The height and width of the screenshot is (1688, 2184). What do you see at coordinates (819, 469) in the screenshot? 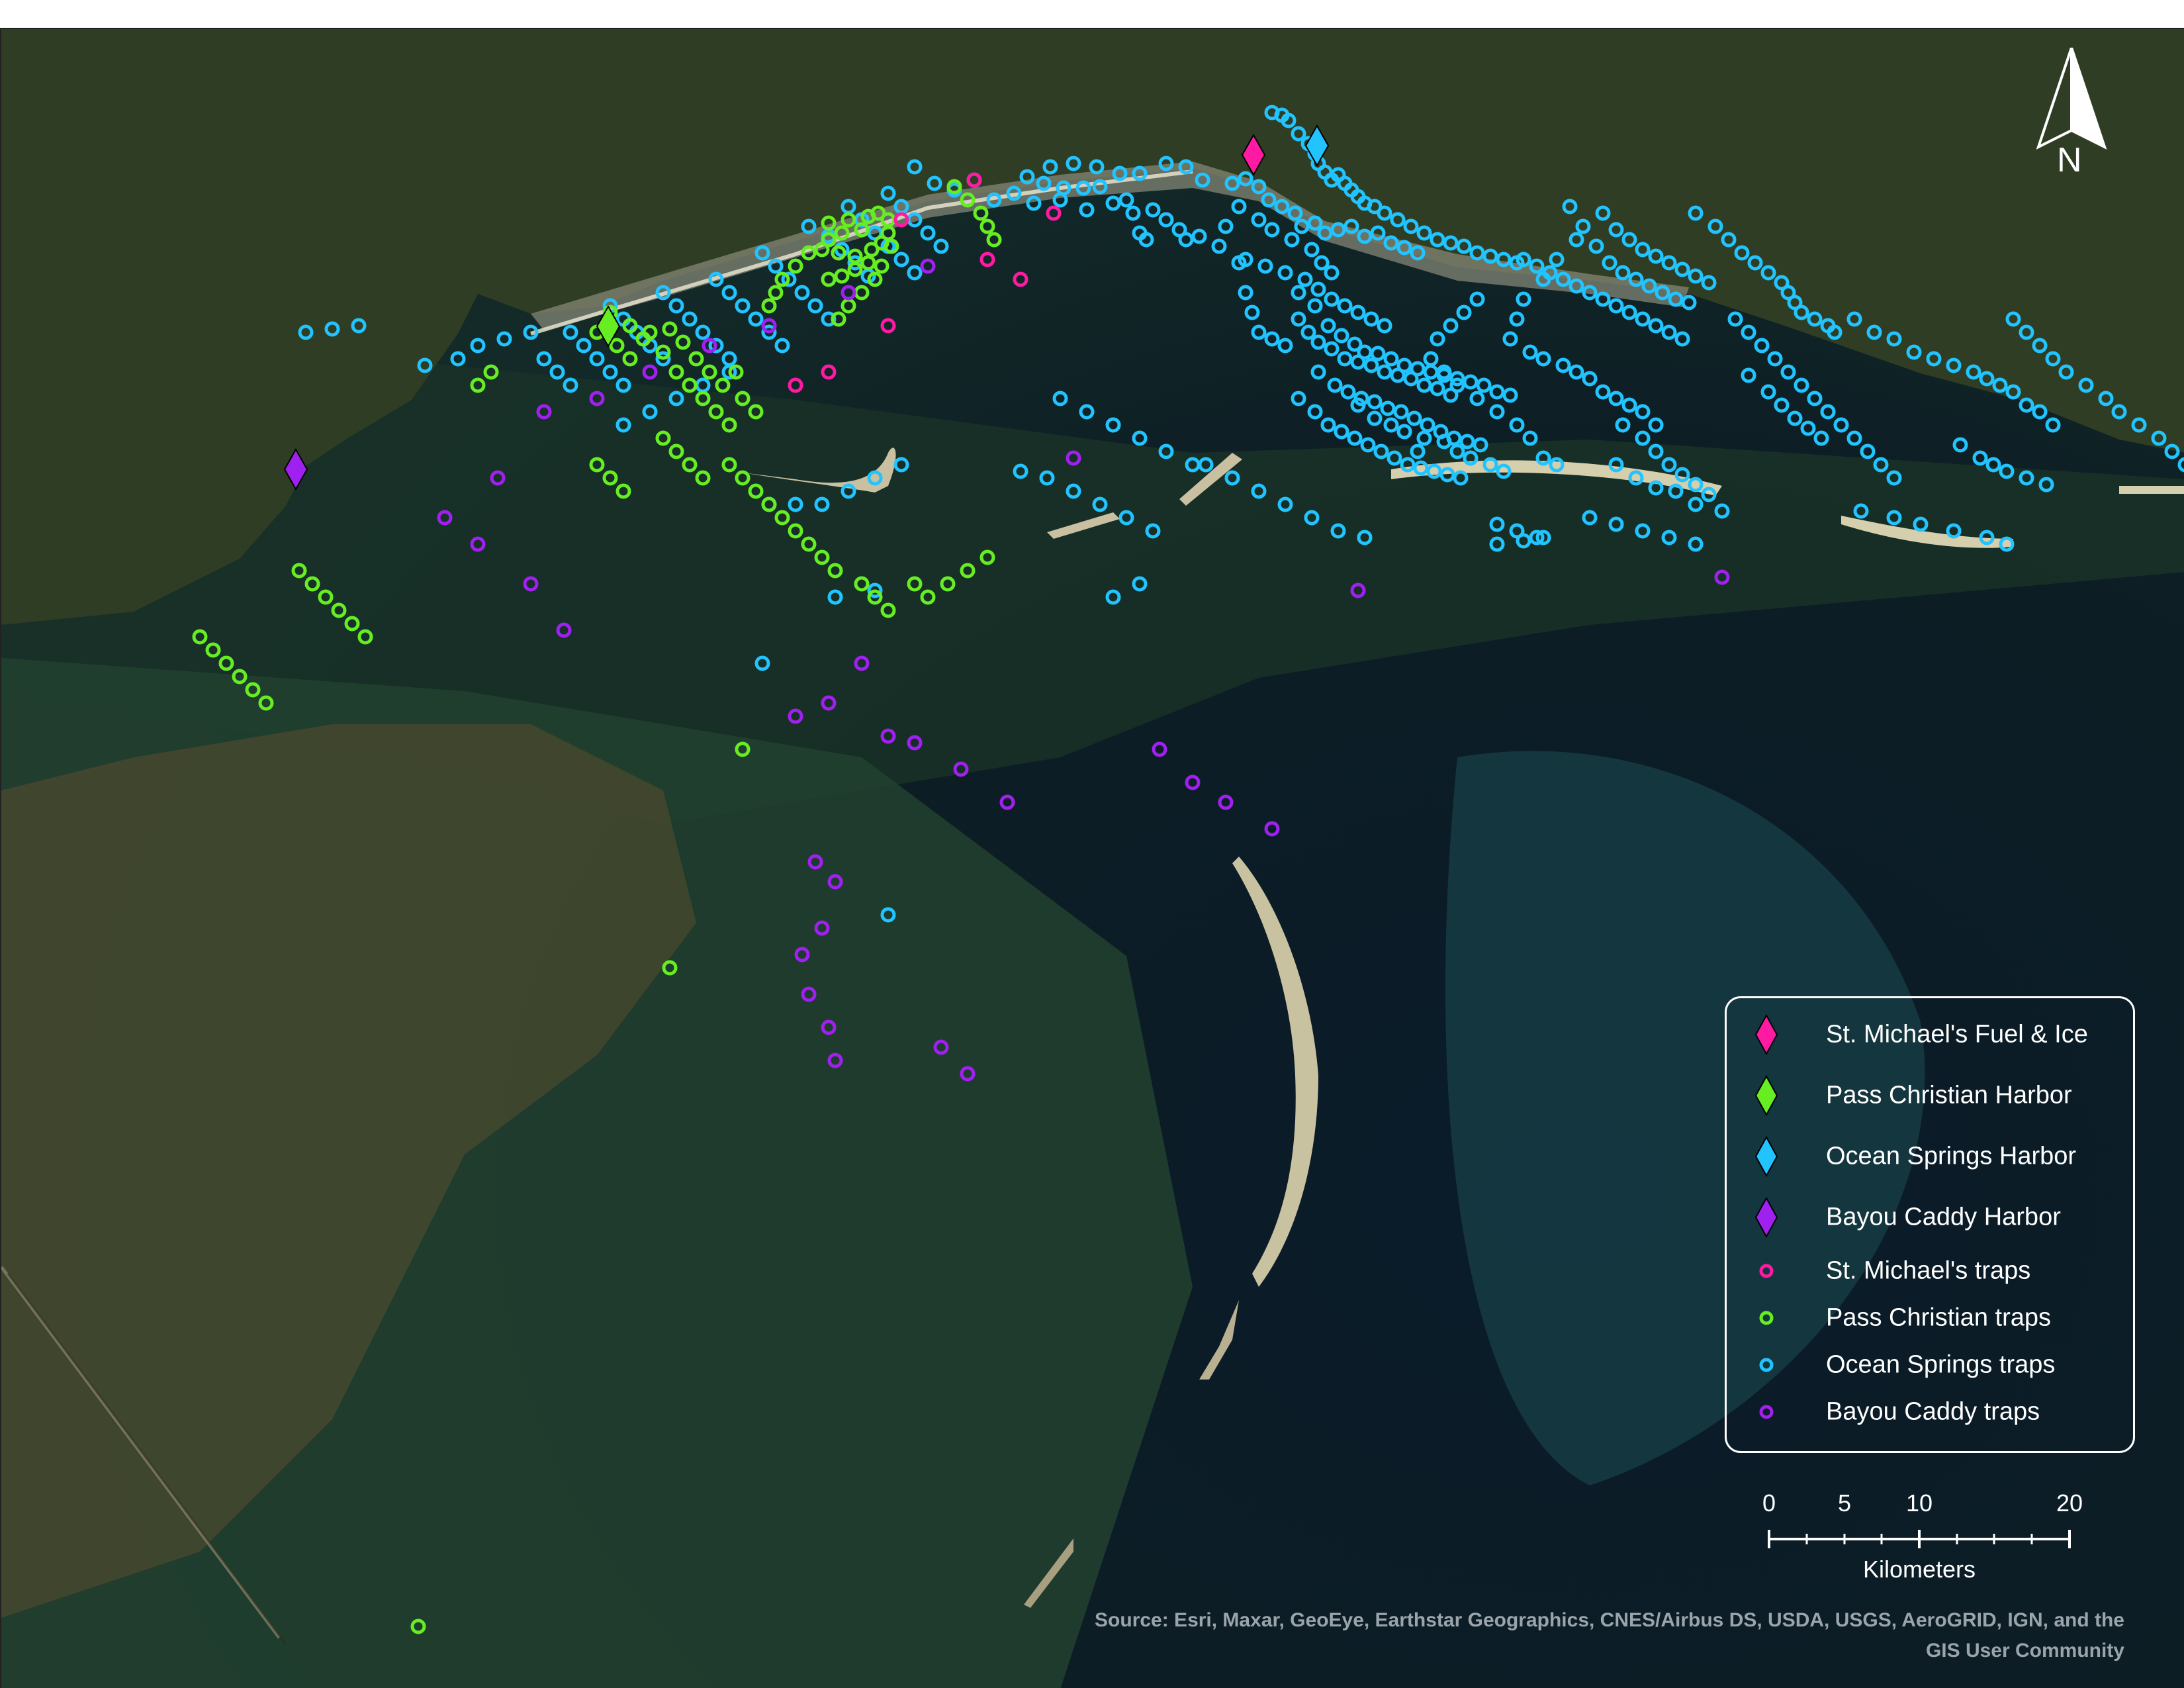
I see `cat-island` at bounding box center [819, 469].